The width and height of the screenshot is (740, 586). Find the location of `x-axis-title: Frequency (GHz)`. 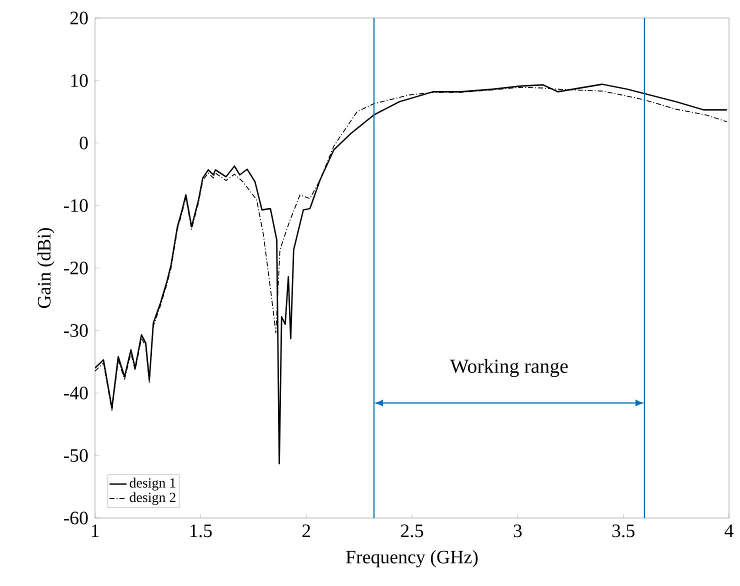

x-axis-title: Frequency (GHz) is located at coordinates (412, 559).